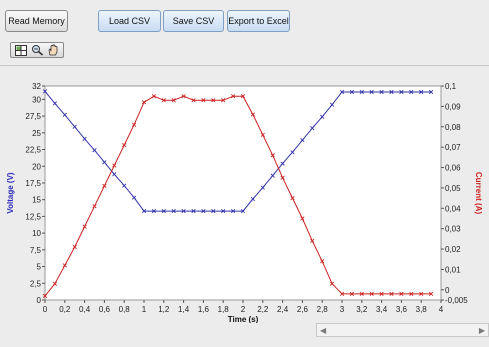 The width and height of the screenshot is (489, 347). Describe the element at coordinates (258, 21) in the screenshot. I see `export-excel-button: Export to Excel` at that location.